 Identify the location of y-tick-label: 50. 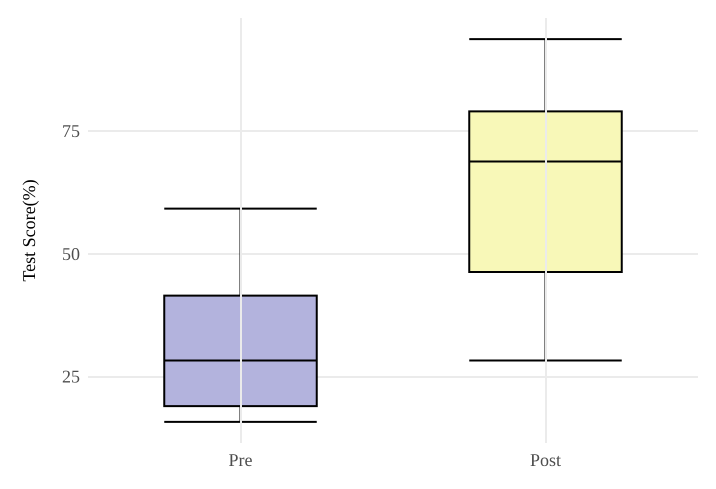
(71, 254).